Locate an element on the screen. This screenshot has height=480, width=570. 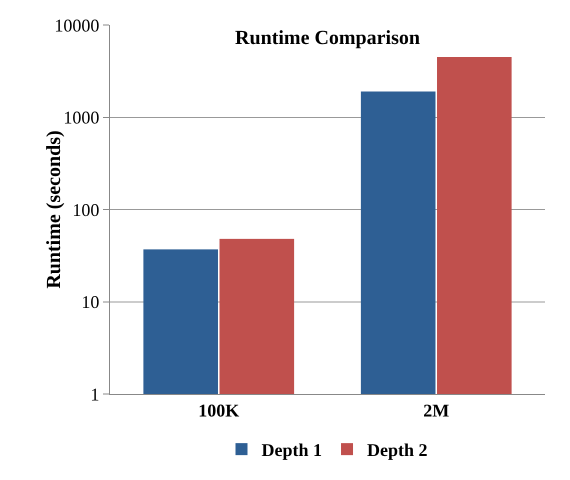
y-tick-label: 1 is located at coordinates (95, 394).